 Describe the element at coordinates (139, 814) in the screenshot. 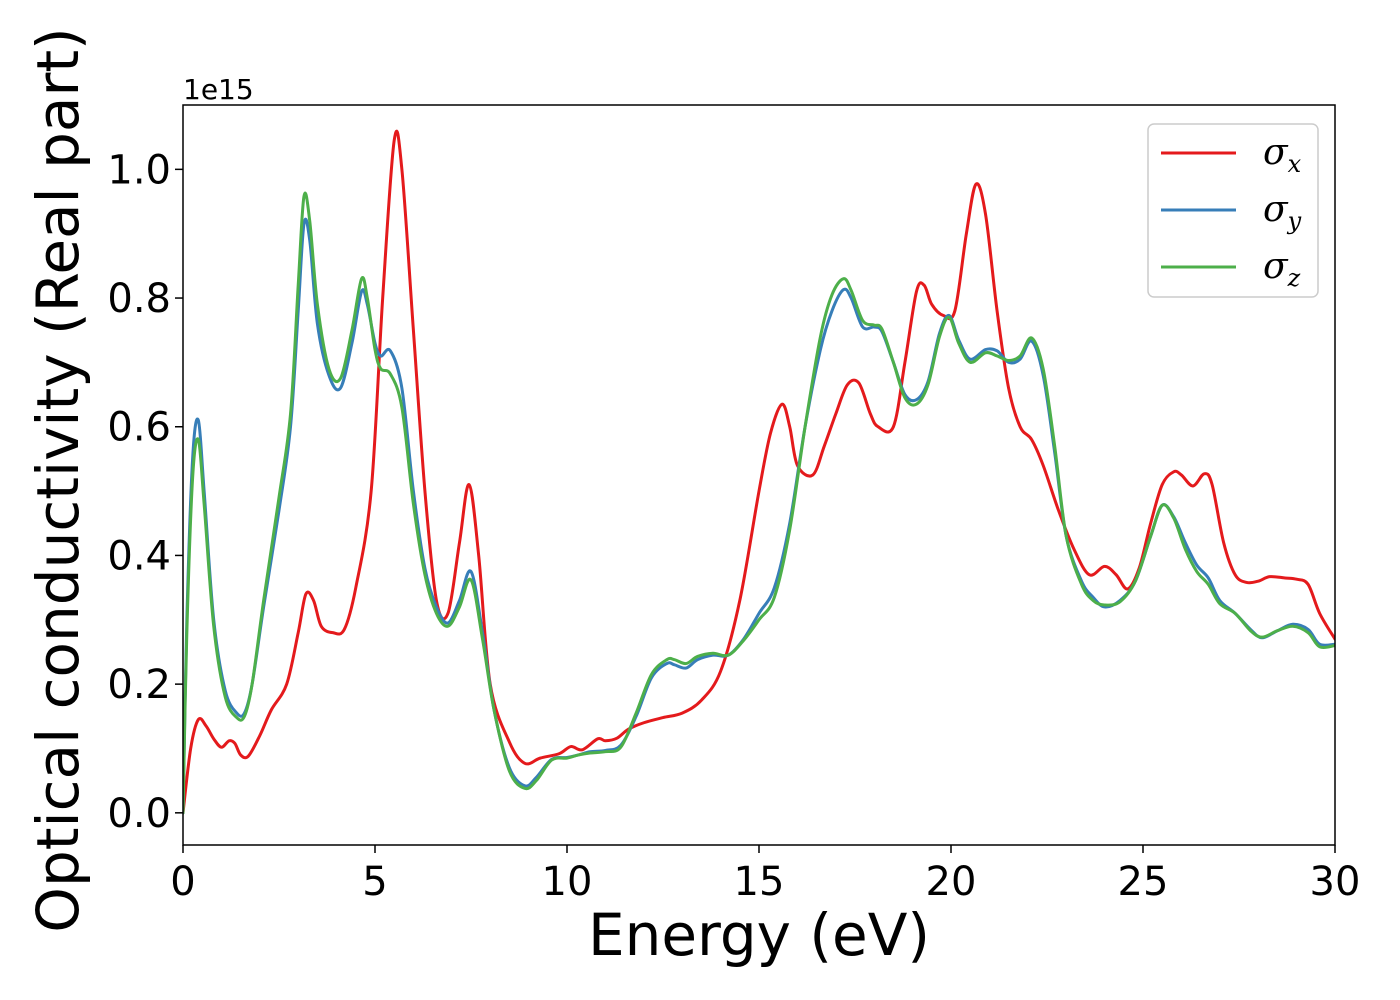

I see `y-tick-label: 0.0` at that location.